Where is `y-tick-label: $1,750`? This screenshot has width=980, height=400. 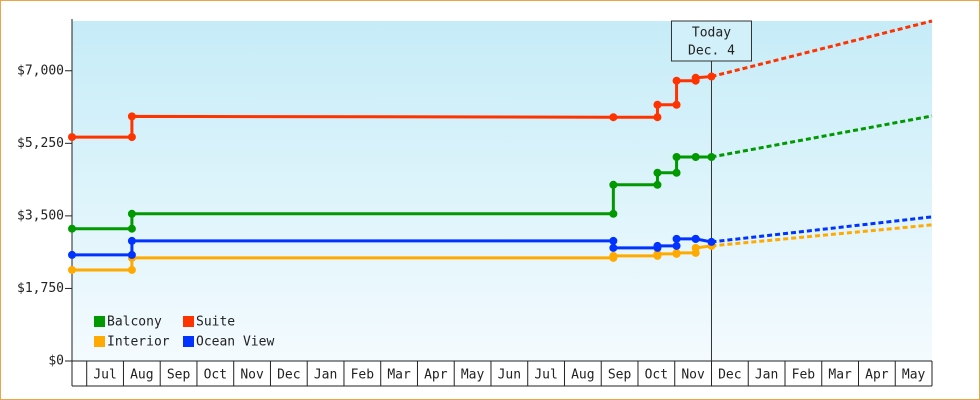 y-tick-label: $1,750 is located at coordinates (40, 288).